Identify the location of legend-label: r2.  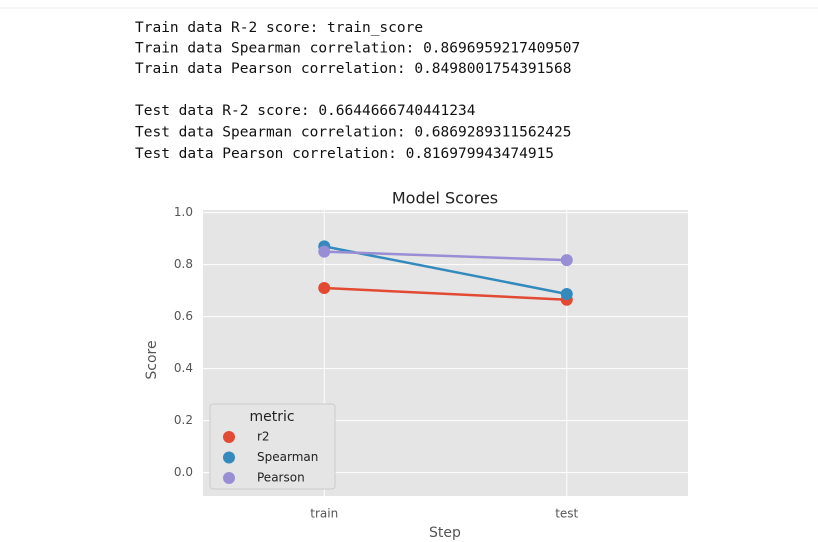
(263, 437).